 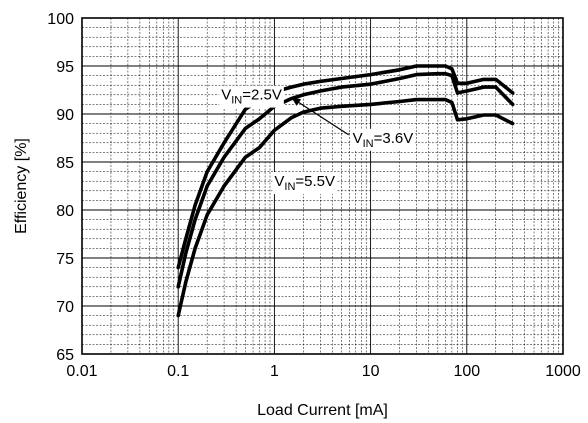 I want to click on x-tick-label: 1000, so click(x=563, y=371).